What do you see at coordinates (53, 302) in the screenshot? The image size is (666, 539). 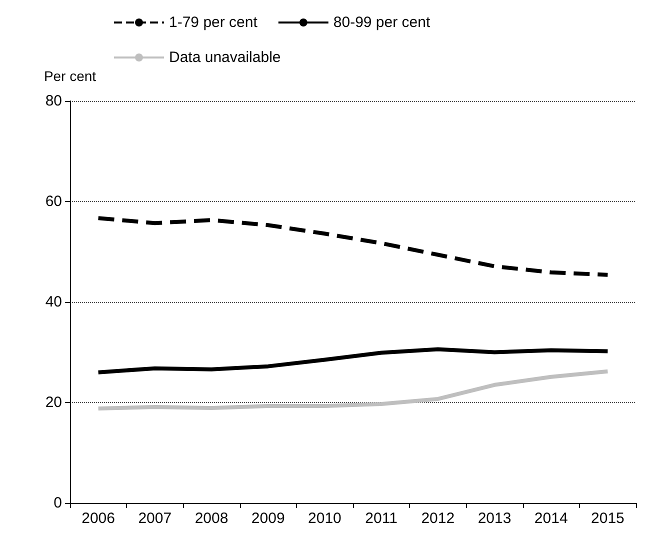 I see `y-tick-label: 40` at bounding box center [53, 302].